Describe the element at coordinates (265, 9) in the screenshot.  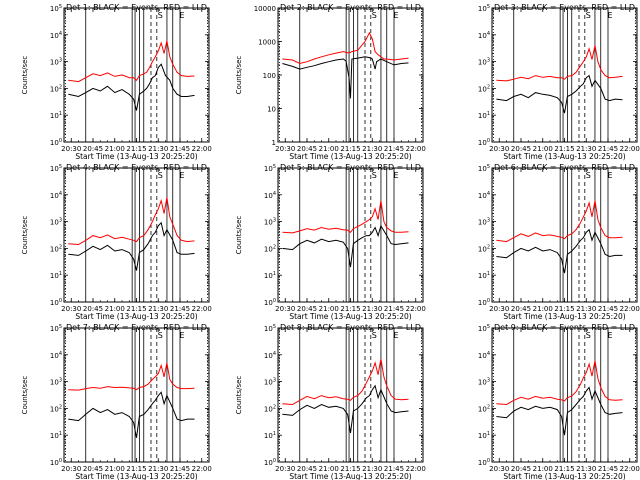
I see `y-tick-label: 10000` at that location.